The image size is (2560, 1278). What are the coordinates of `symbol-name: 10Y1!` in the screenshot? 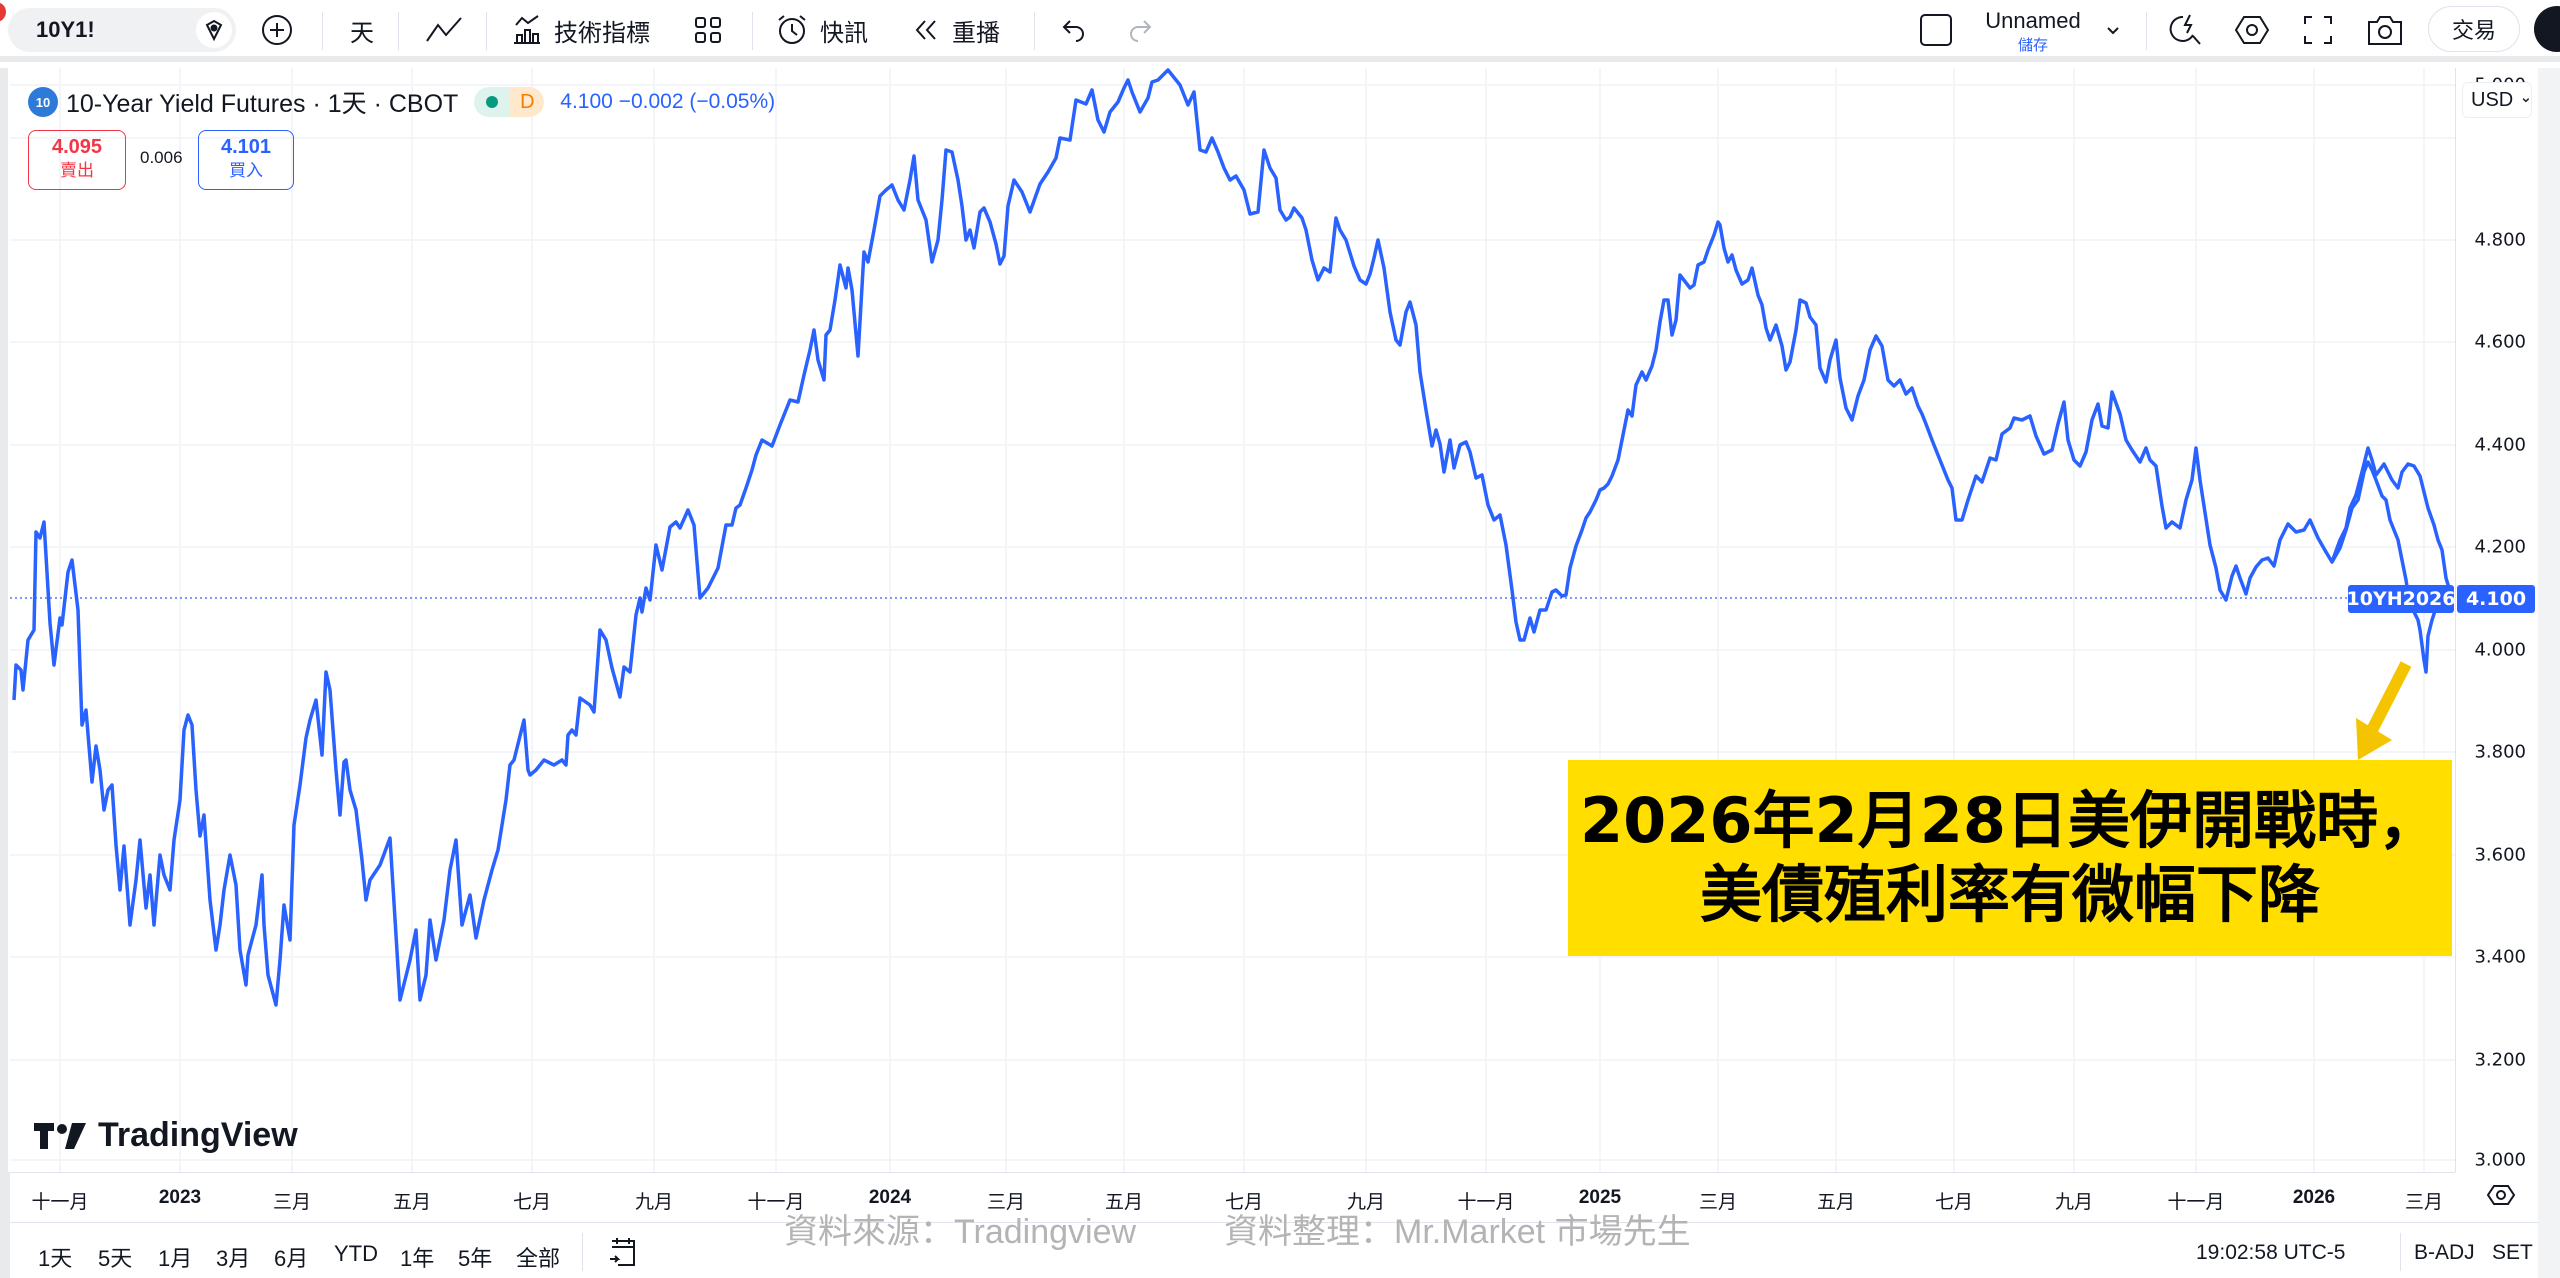 It's located at (65, 29).